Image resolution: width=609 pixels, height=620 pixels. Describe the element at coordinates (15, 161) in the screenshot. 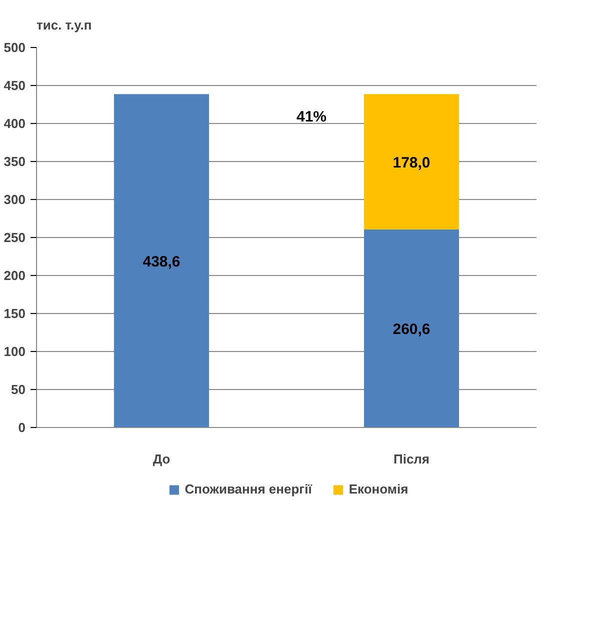

I see `y-tick-label: 350` at that location.